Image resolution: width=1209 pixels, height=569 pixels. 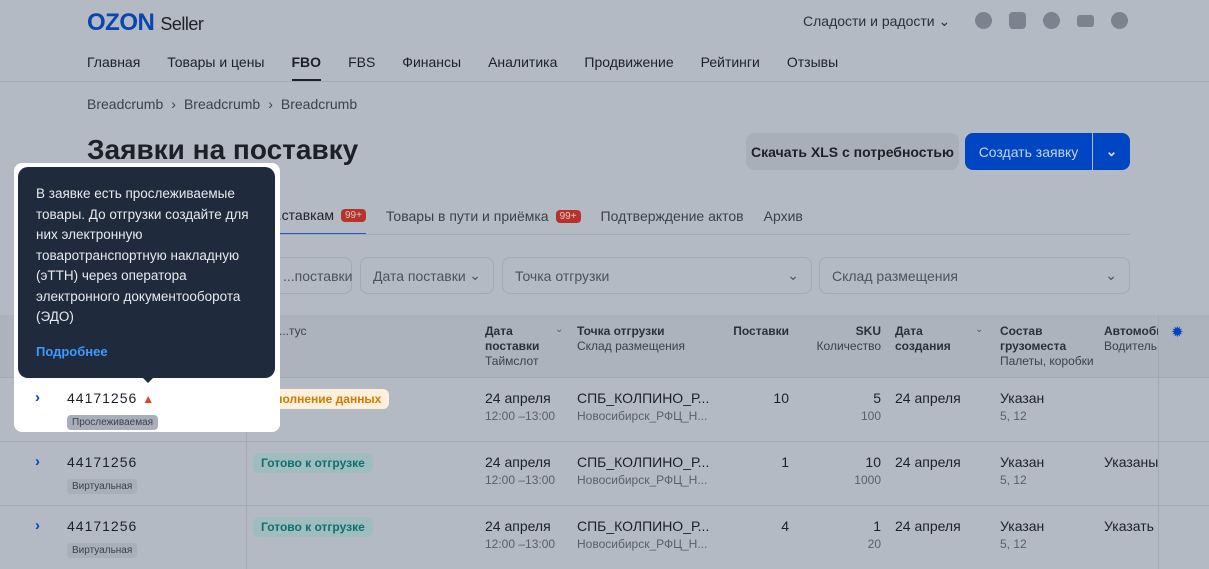 What do you see at coordinates (1017, 20) in the screenshot?
I see `chat-icon` at bounding box center [1017, 20].